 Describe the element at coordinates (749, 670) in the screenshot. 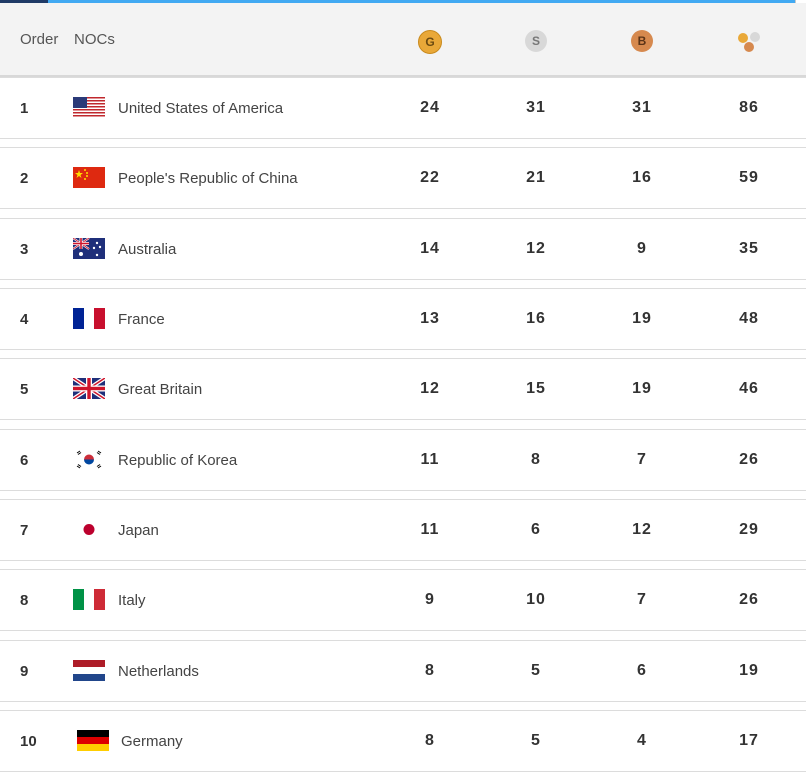

I see `total-count: 19` at that location.